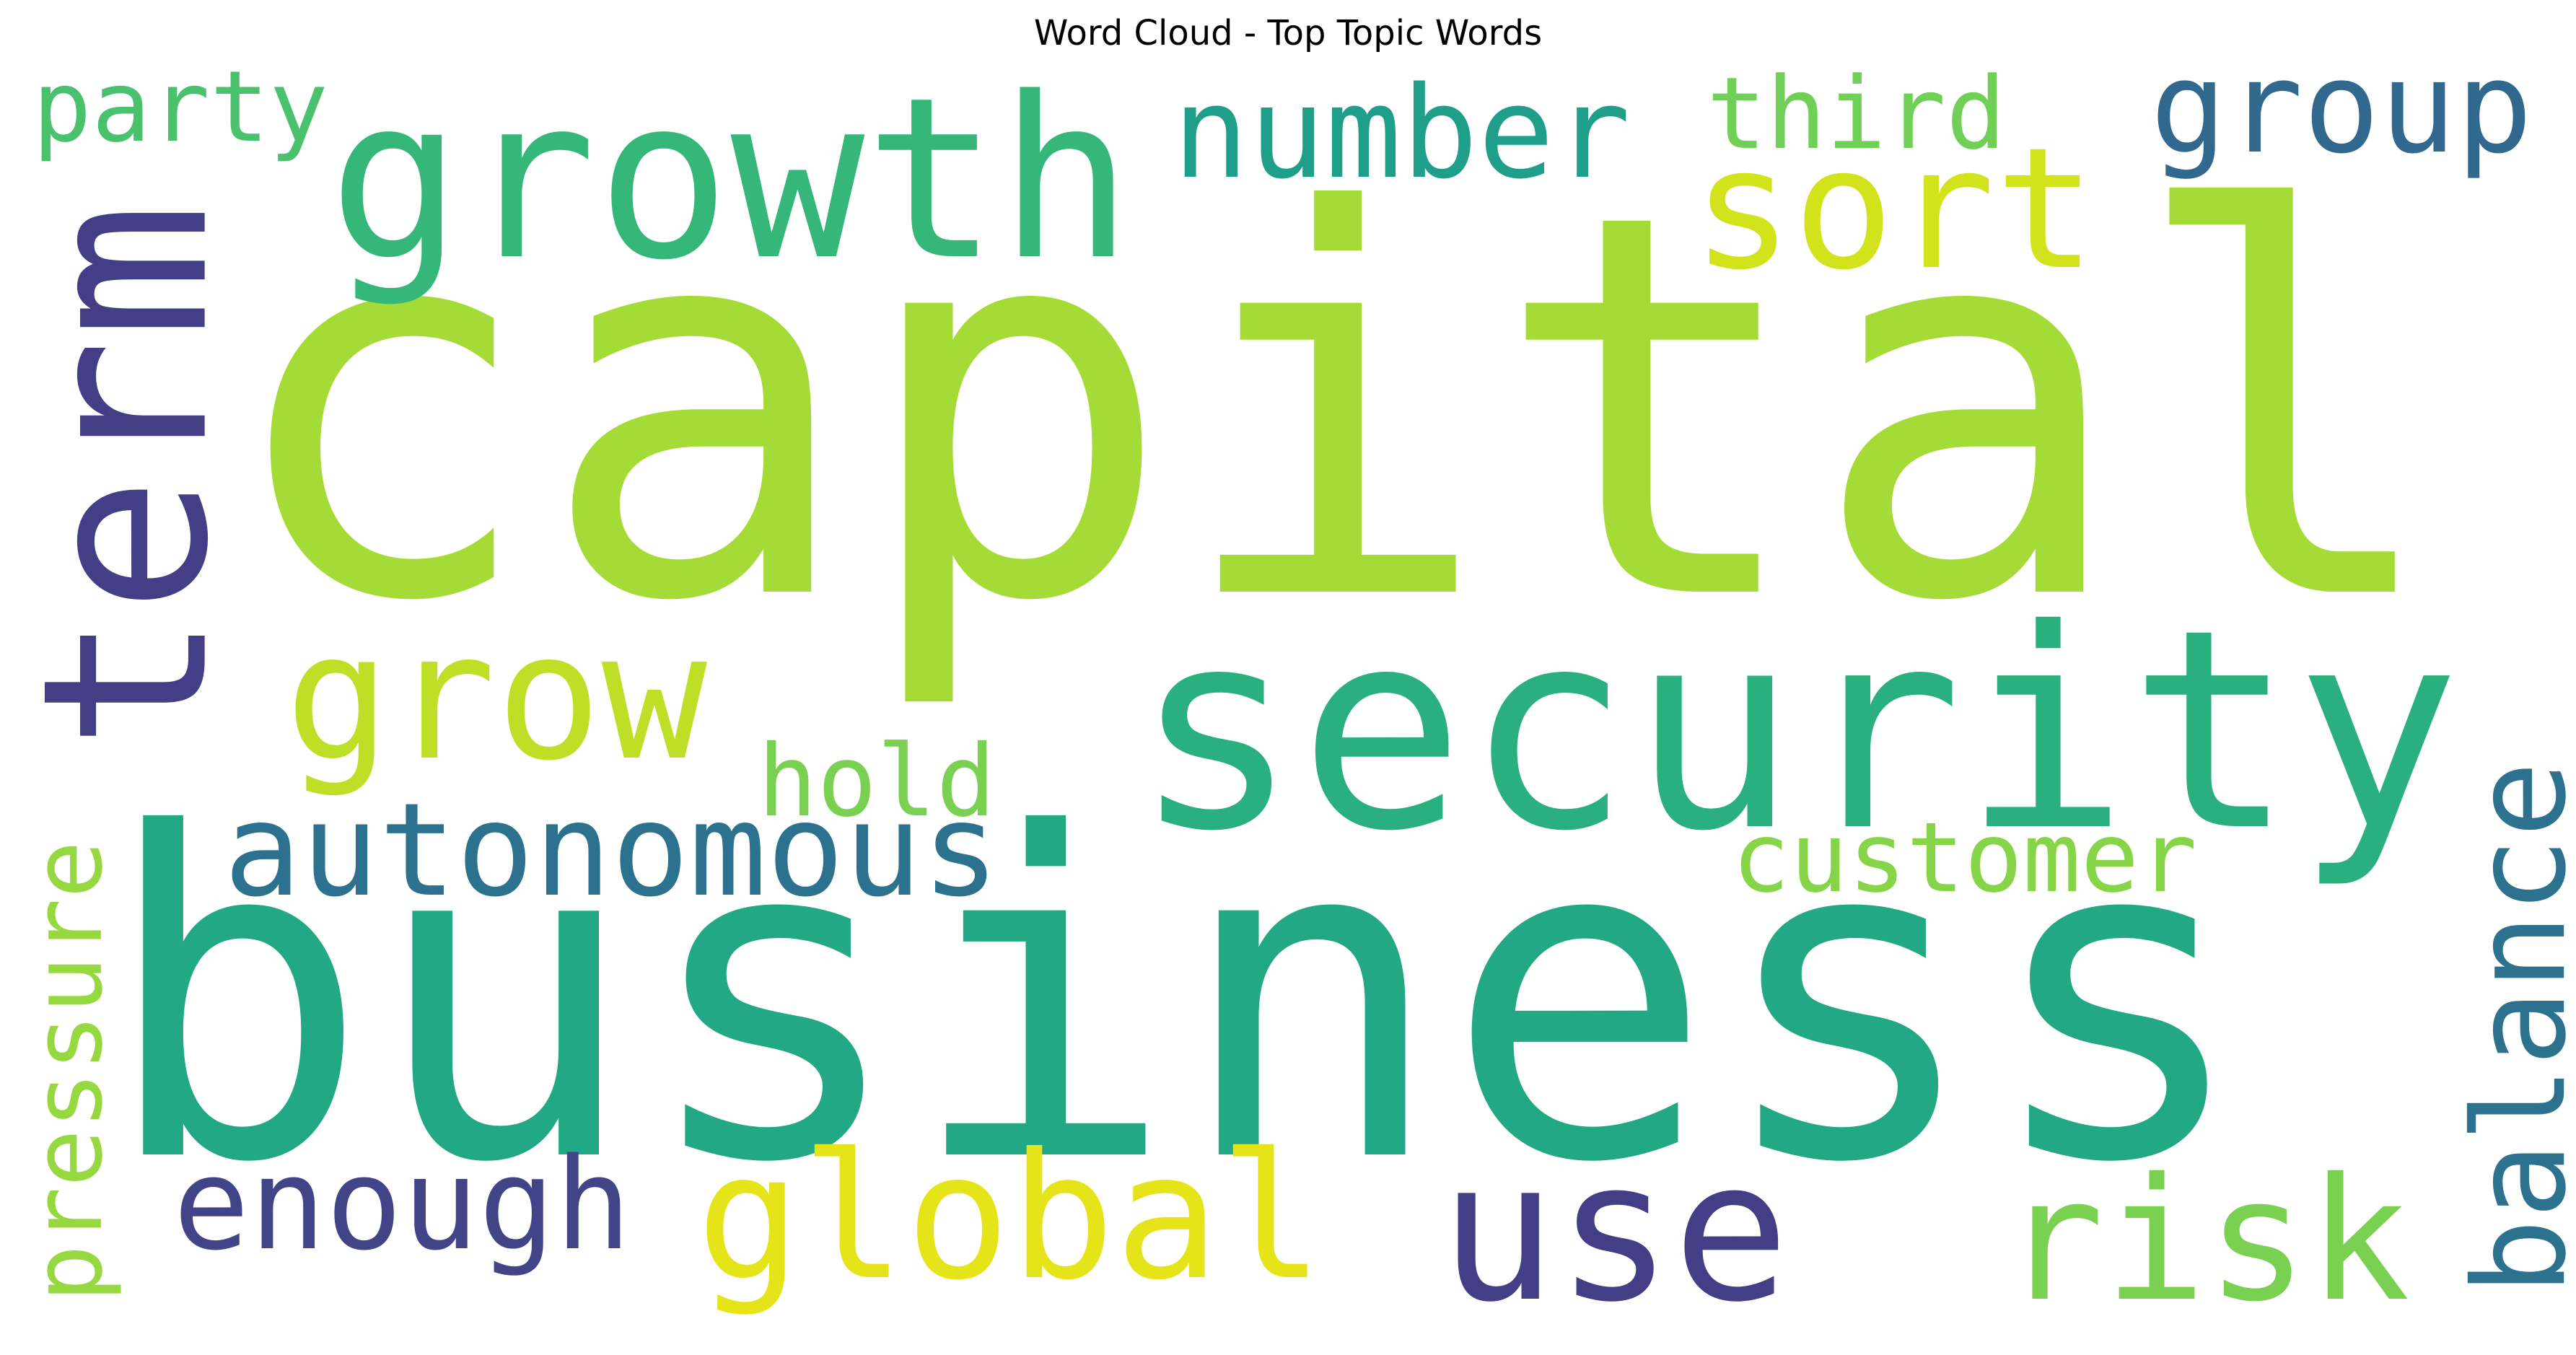 The width and height of the screenshot is (2576, 1355). I want to click on chart-title: Word Cloud - Top Topic Words, so click(1288, 33).